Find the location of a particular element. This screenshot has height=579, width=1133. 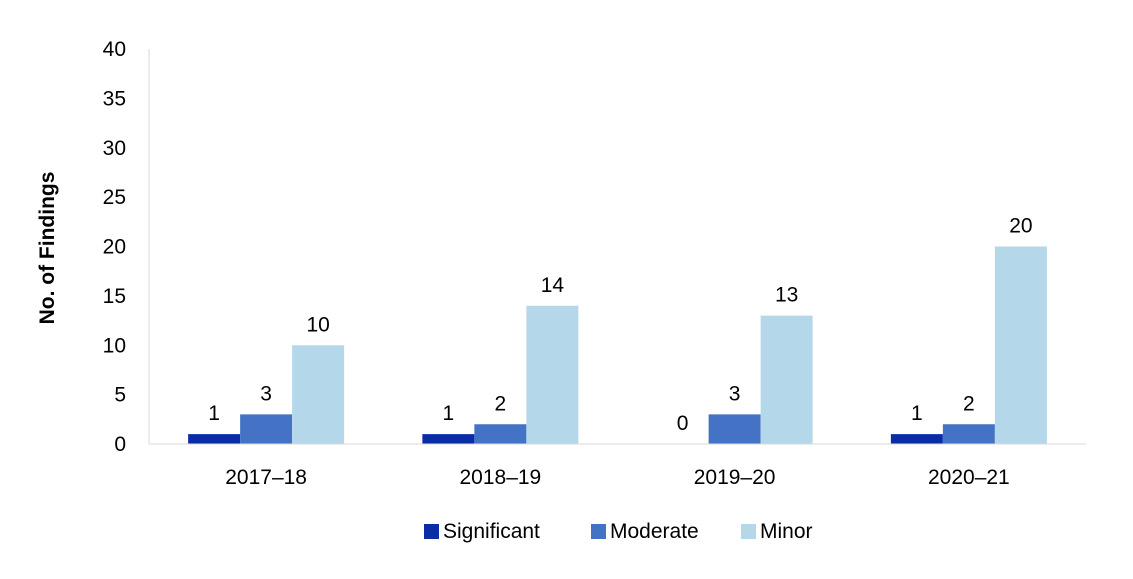

y-tick-label: 20 is located at coordinates (114, 247).